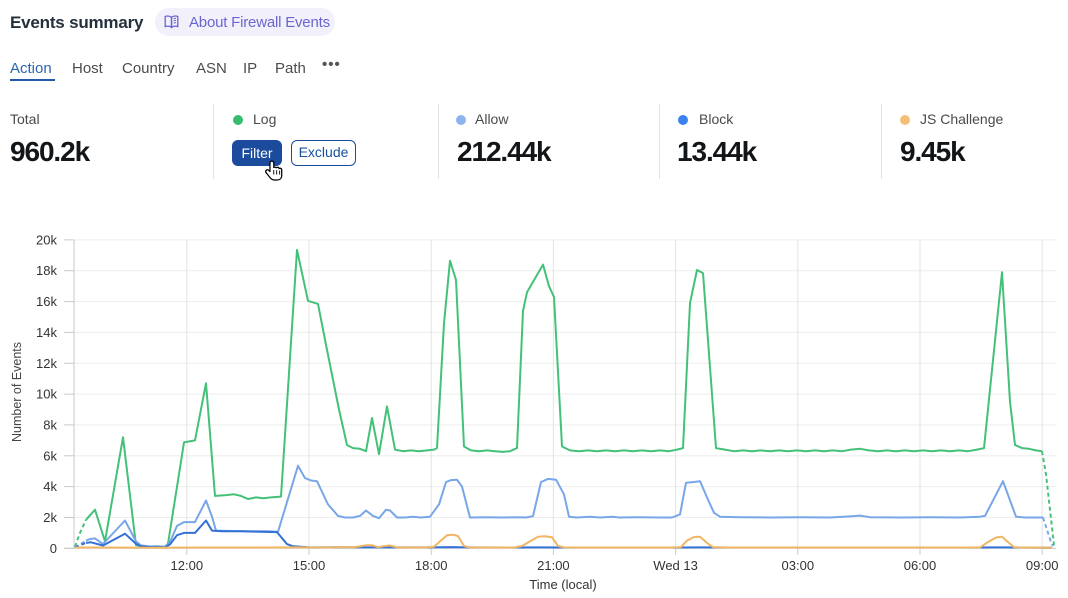 The height and width of the screenshot is (598, 1068). What do you see at coordinates (562, 584) in the screenshot?
I see `svg-text: Time (local)` at bounding box center [562, 584].